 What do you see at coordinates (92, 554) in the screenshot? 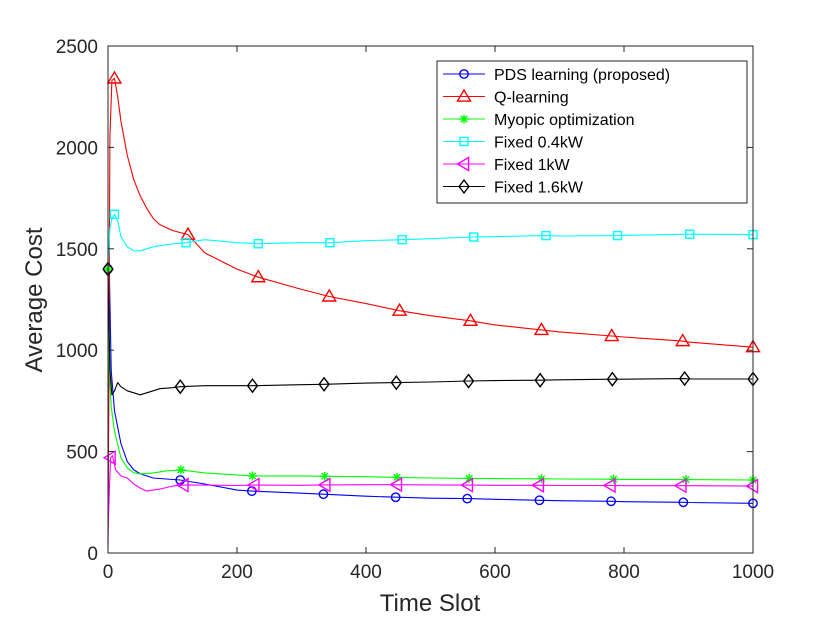
I see `y-tick-label: 0` at bounding box center [92, 554].